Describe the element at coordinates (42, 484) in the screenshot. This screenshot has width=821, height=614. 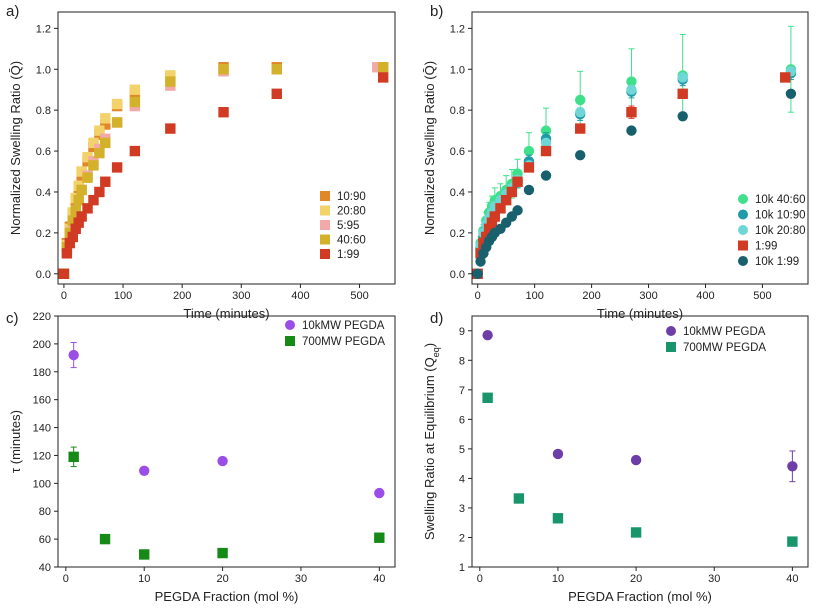
I see `y-tick-label: 100` at that location.